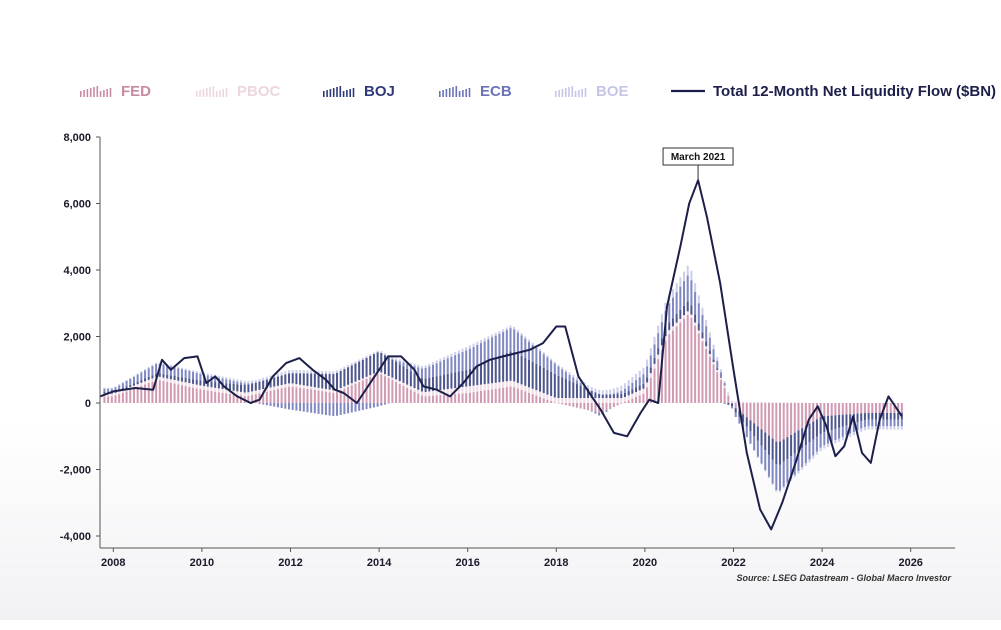 The height and width of the screenshot is (630, 1001). What do you see at coordinates (698, 164) in the screenshot?
I see `annotations: March 2021` at bounding box center [698, 164].